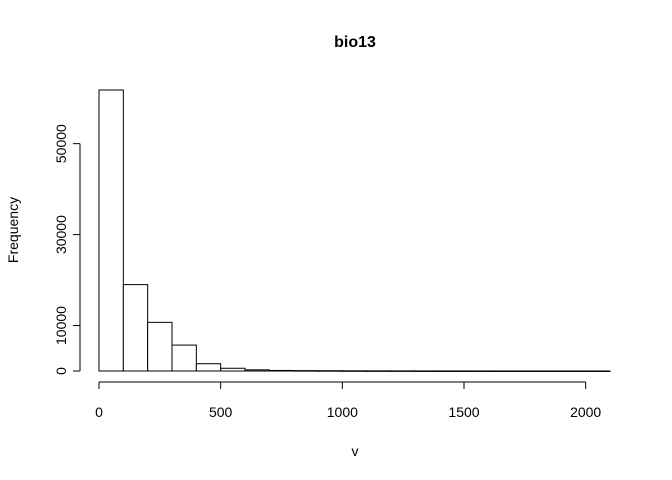 This screenshot has width=672, height=480. What do you see at coordinates (221, 412) in the screenshot?
I see `x-tick-label: 500` at bounding box center [221, 412].